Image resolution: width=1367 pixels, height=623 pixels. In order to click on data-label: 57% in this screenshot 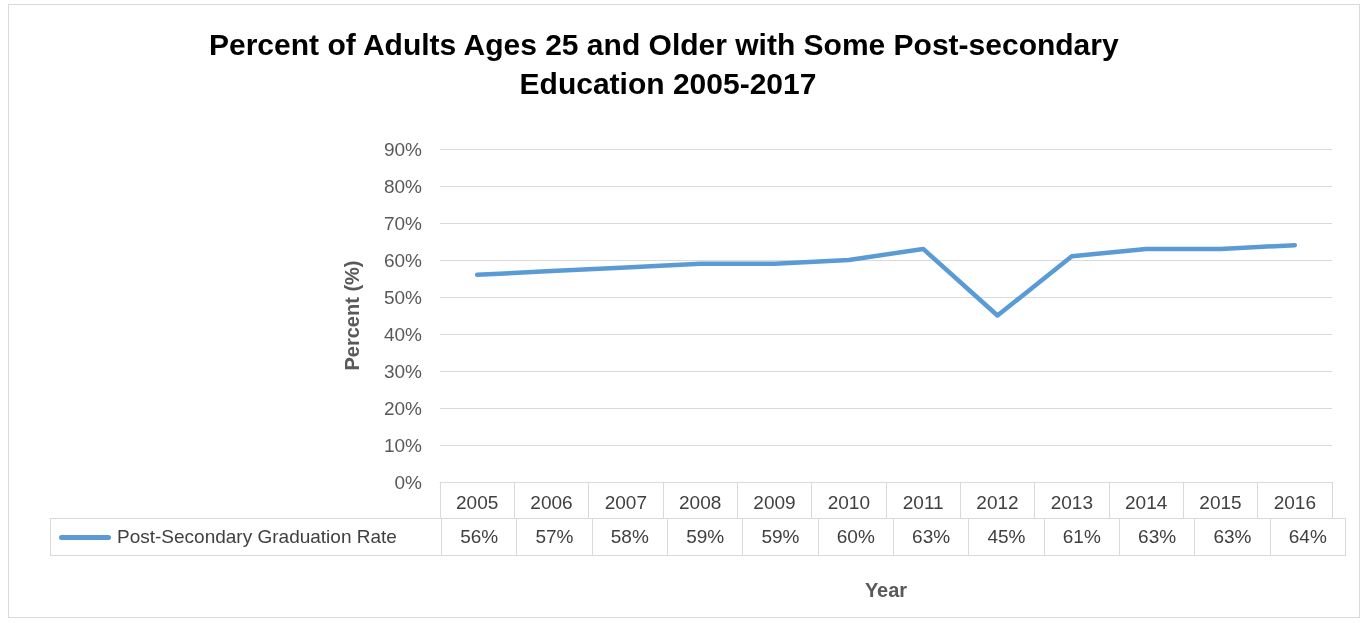, I will do `click(554, 537)`.